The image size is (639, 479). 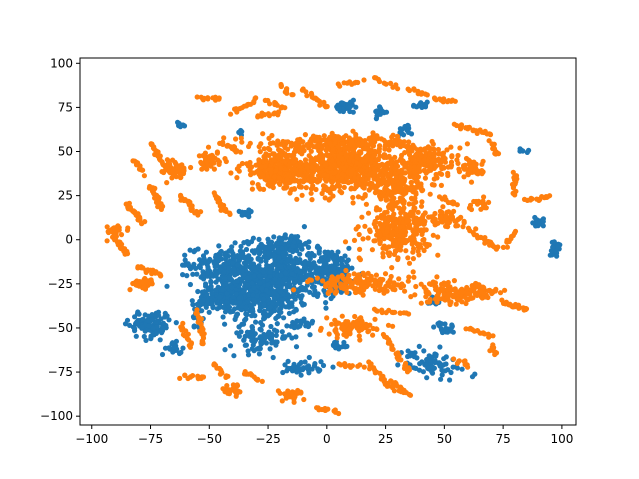 I want to click on x-tick-label: −75, so click(x=150, y=439).